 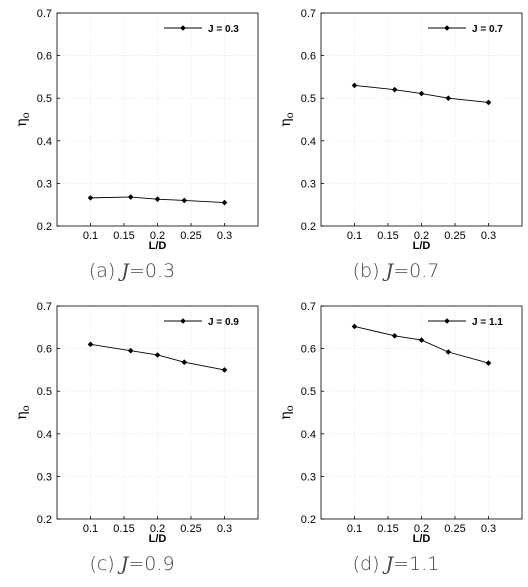 I want to click on caption-label: (a), so click(x=105, y=271).